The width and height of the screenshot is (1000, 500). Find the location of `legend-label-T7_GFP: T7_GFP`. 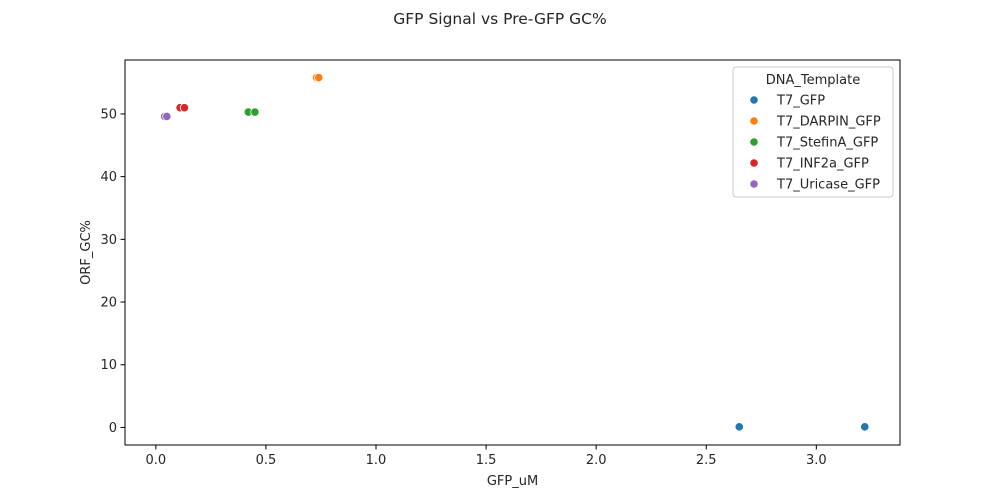

legend-label-T7_GFP: T7_GFP is located at coordinates (800, 101).